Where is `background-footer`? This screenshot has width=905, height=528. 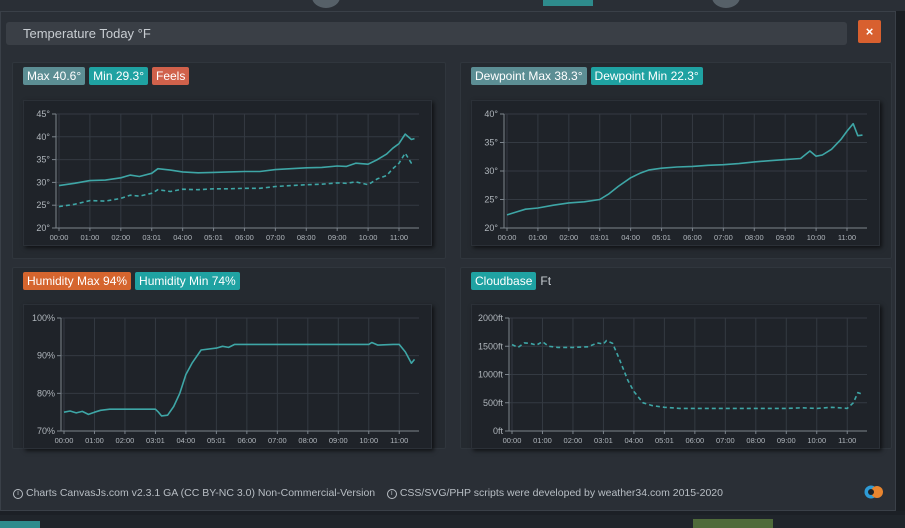 background-footer is located at coordinates (452, 521).